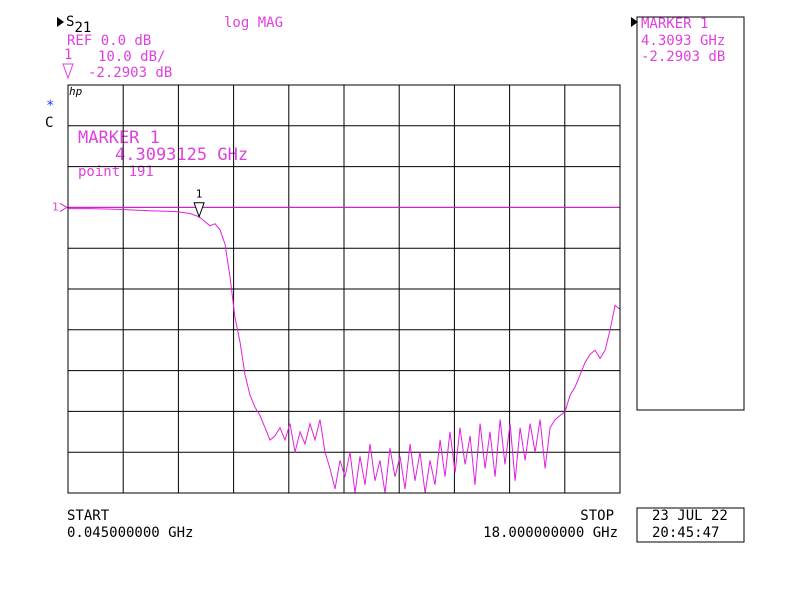  I want to click on time: 20:45:47, so click(685, 533).